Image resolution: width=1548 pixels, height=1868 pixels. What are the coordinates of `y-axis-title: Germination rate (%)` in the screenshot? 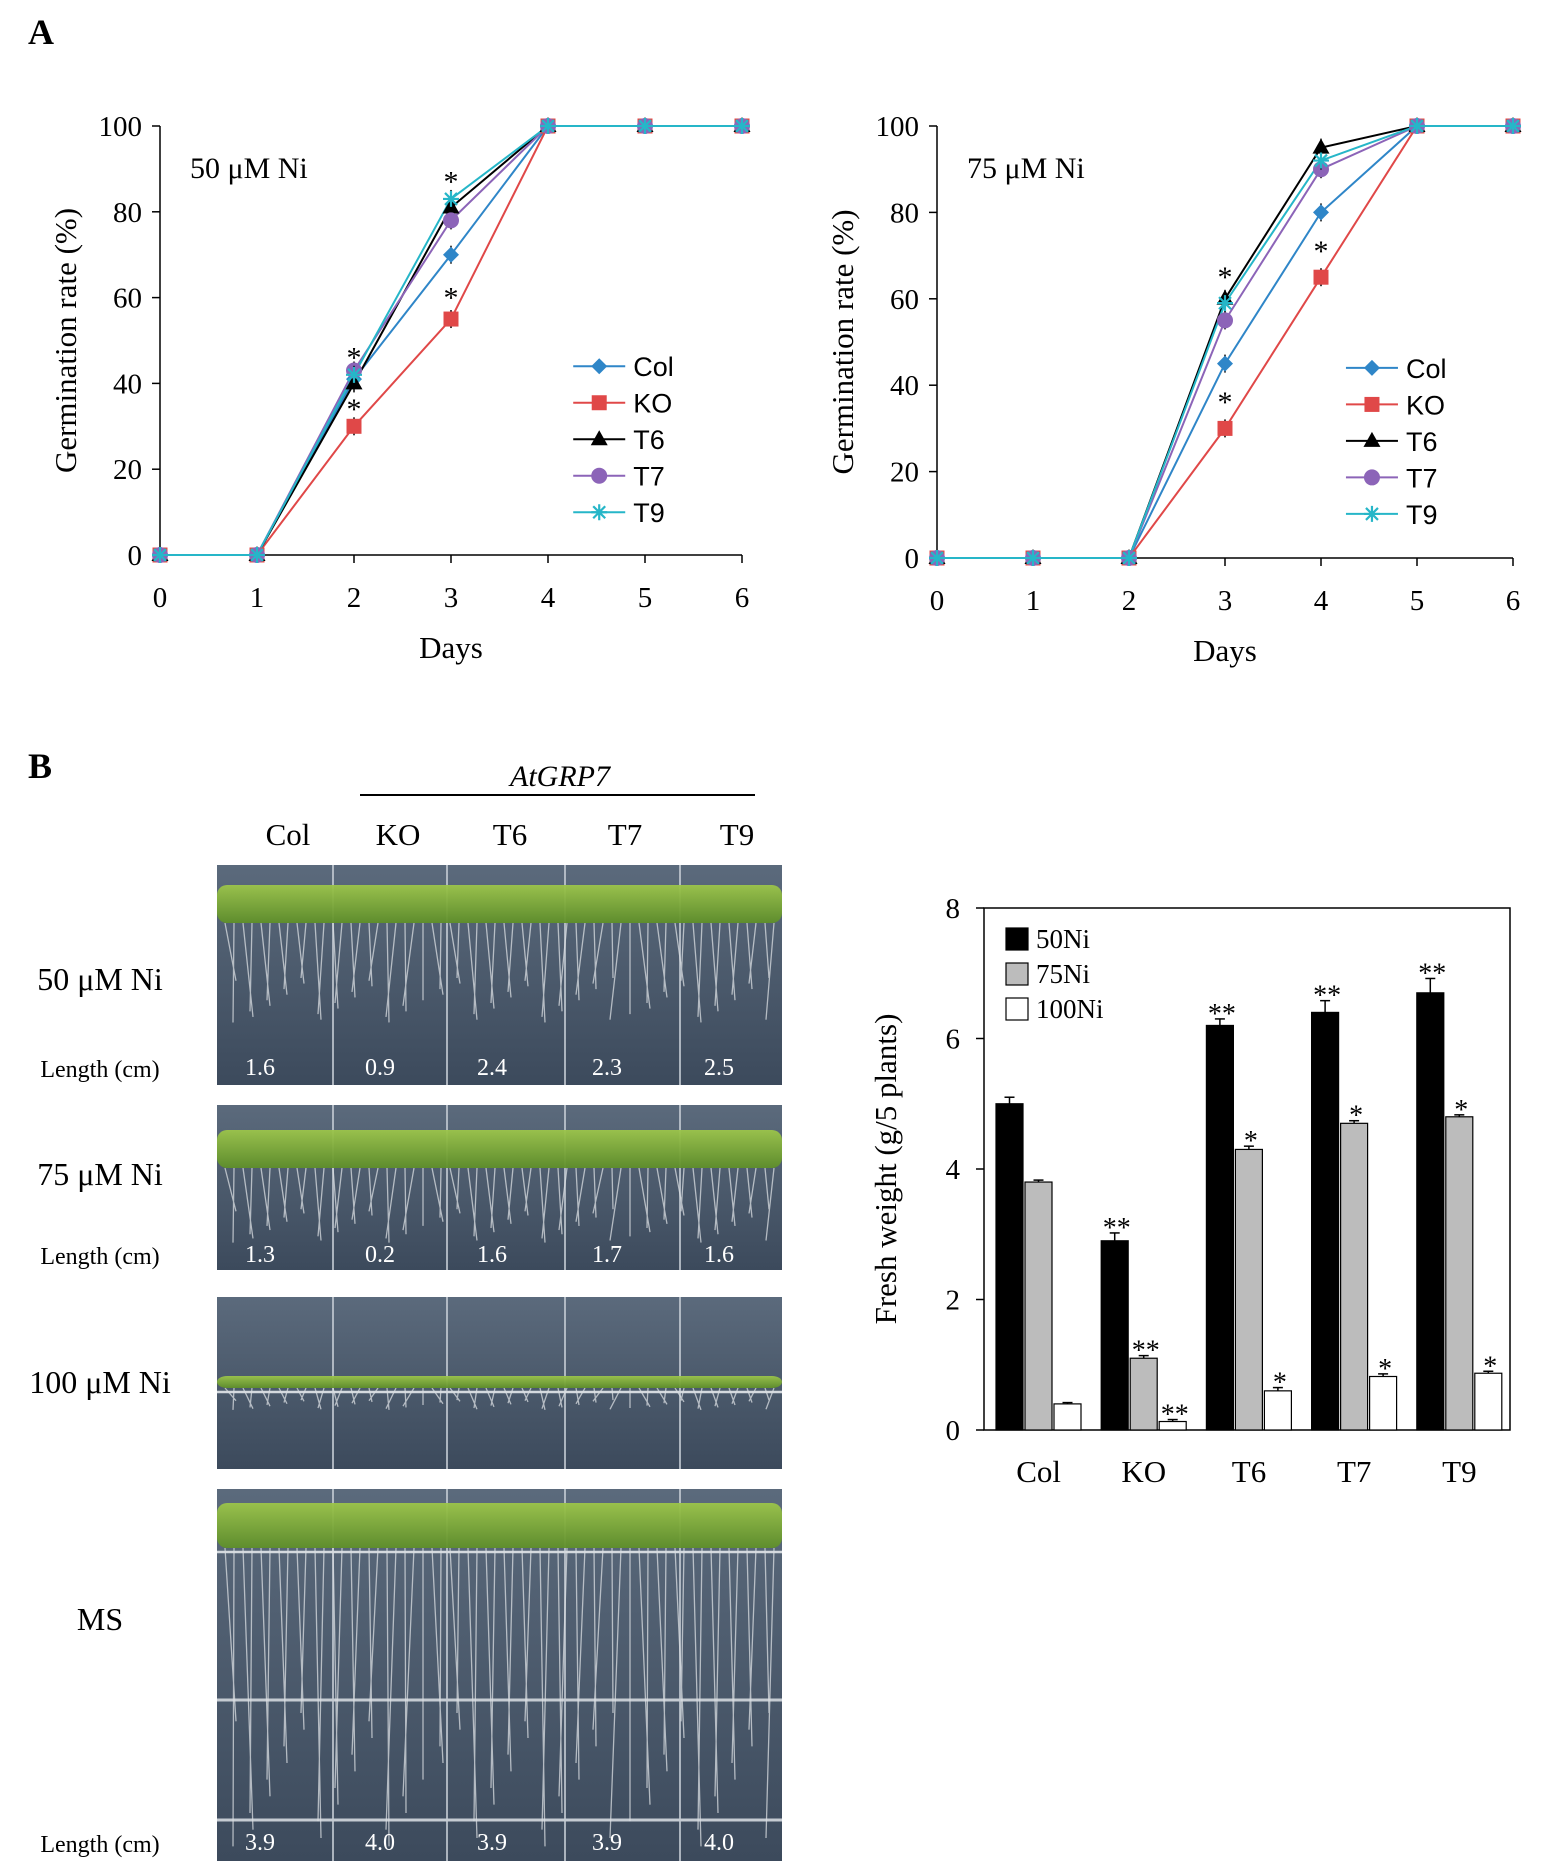 It's located at (842, 341).